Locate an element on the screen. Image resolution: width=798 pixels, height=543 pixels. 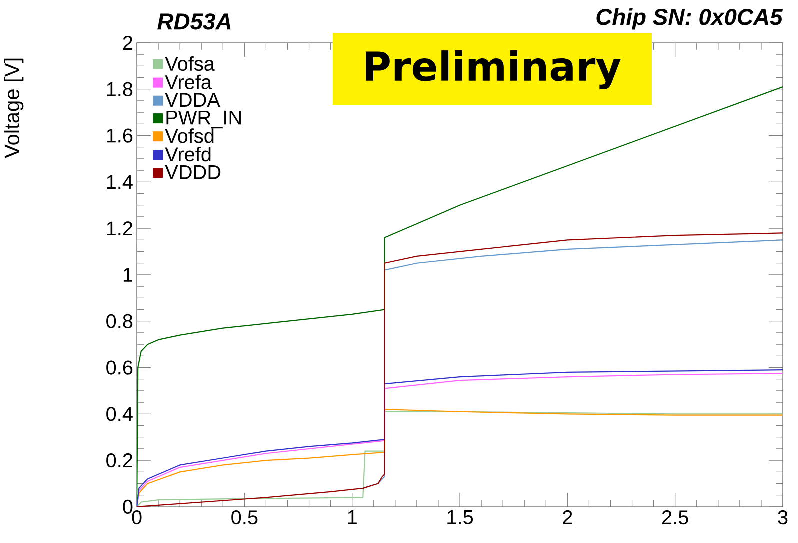
y-tick-label: 0 is located at coordinates (128, 507).